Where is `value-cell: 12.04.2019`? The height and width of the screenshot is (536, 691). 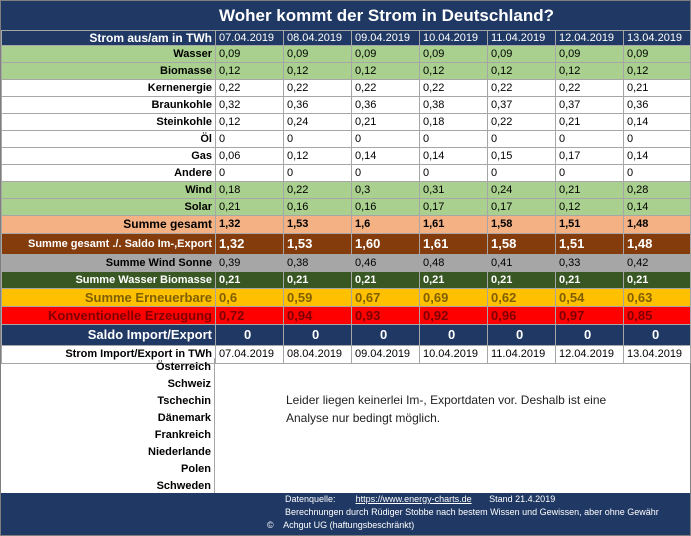
value-cell: 12.04.2019 is located at coordinates (589, 354).